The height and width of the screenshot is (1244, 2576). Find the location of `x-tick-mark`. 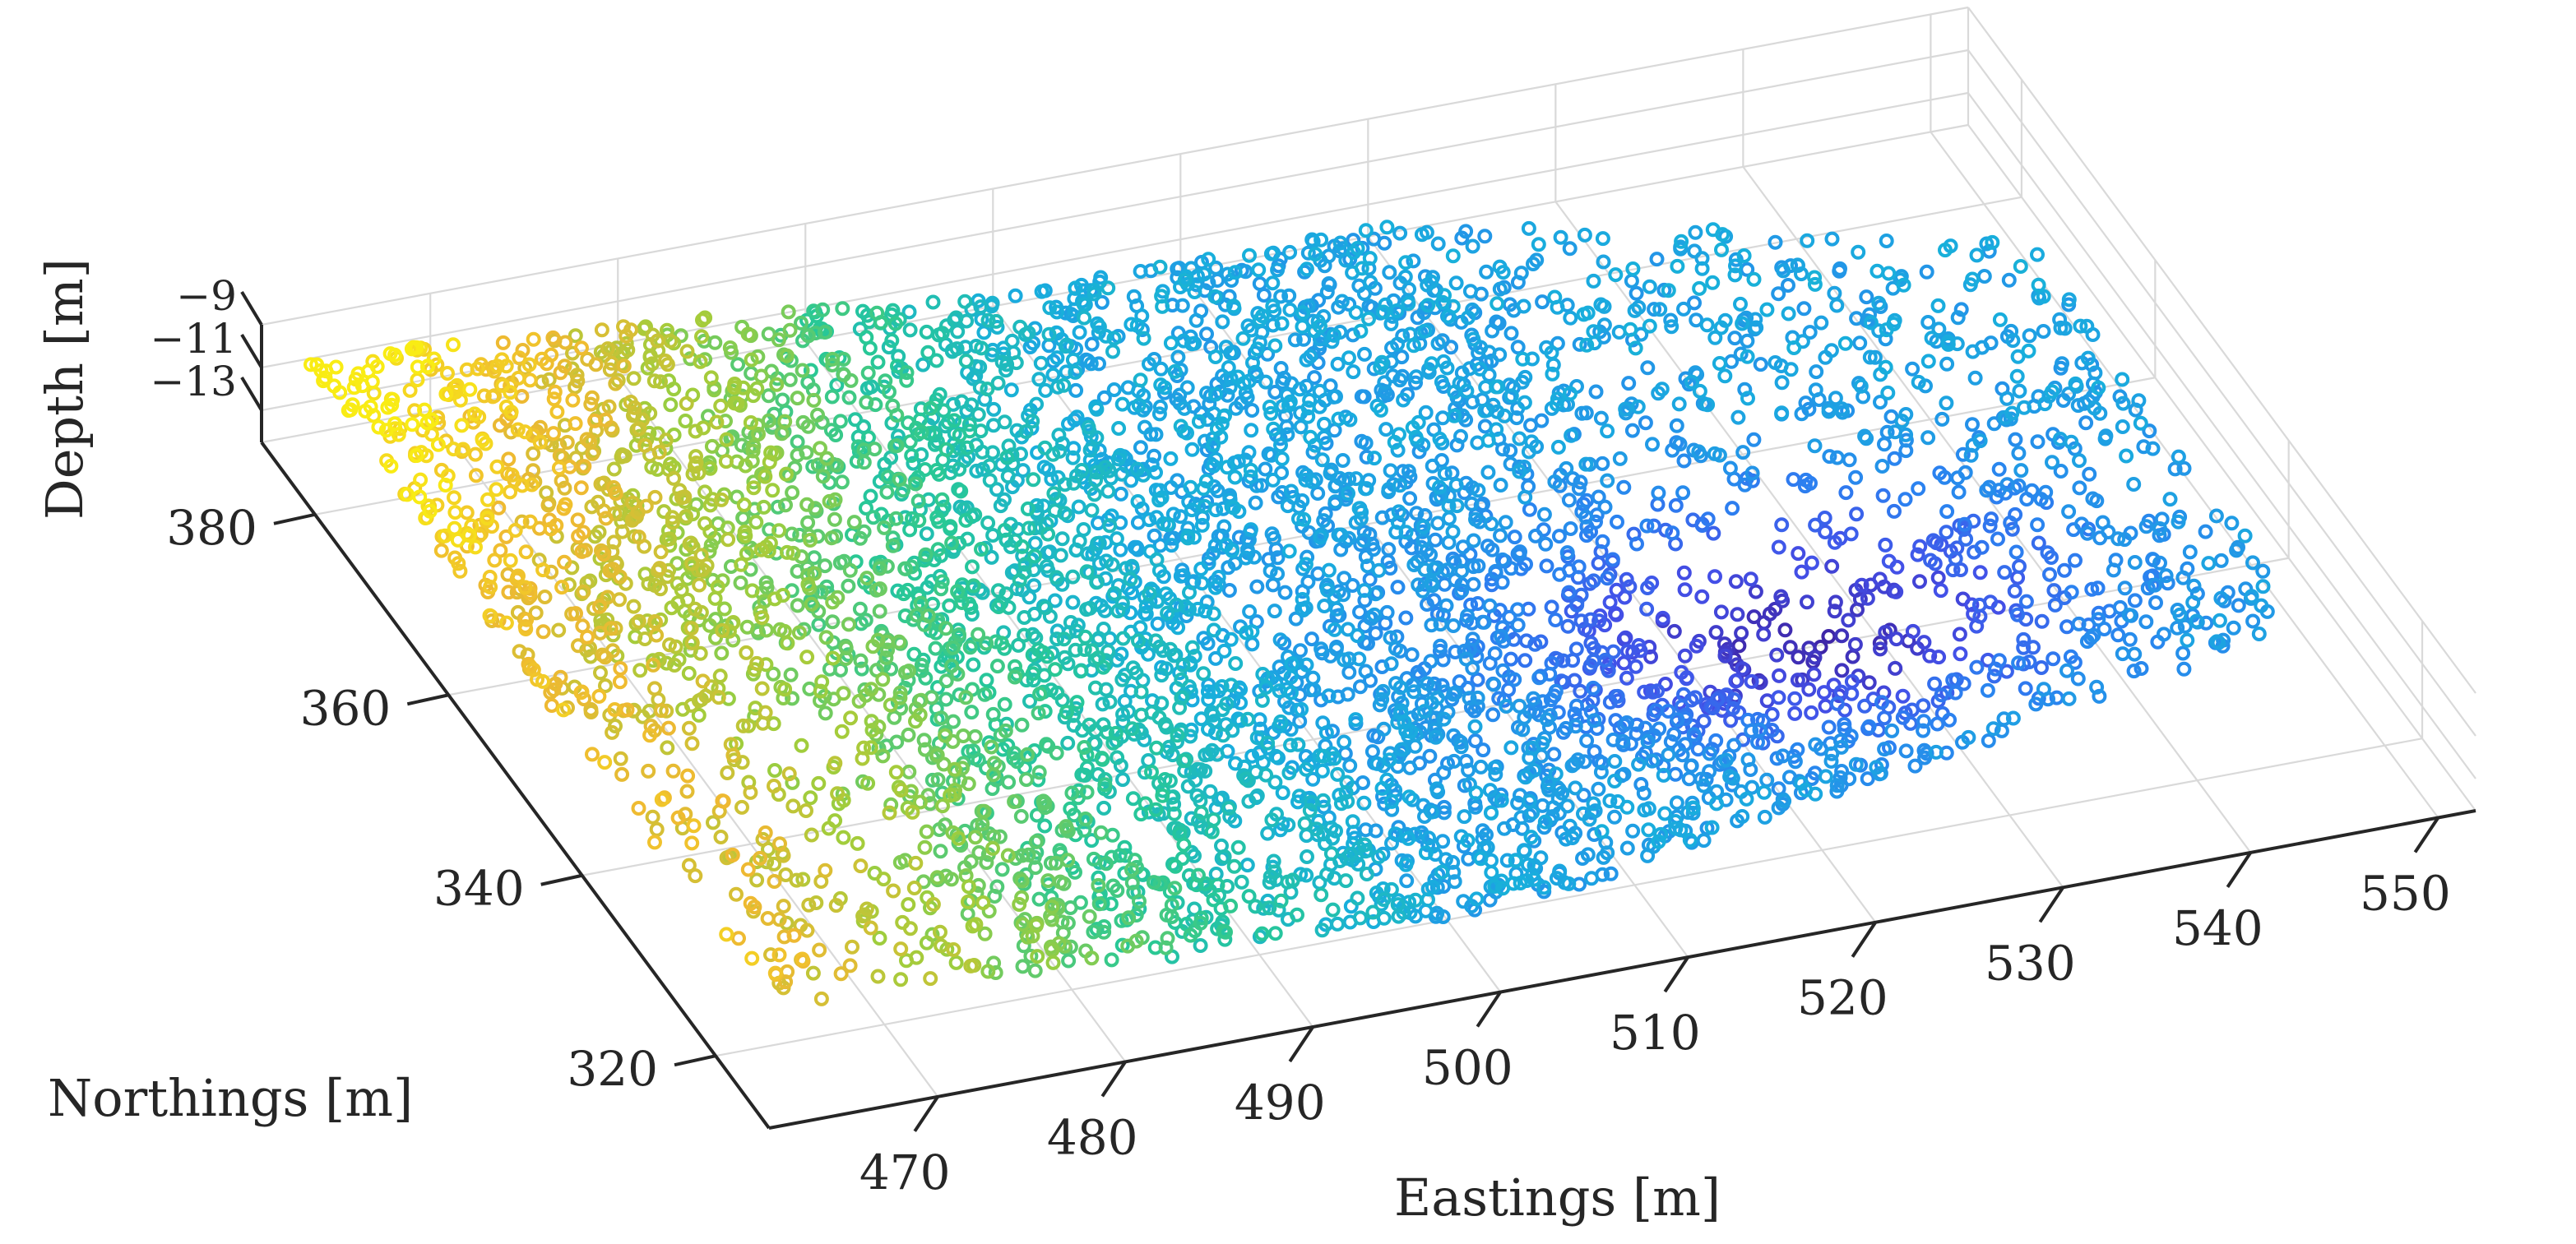

x-tick-mark is located at coordinates (926, 1113).